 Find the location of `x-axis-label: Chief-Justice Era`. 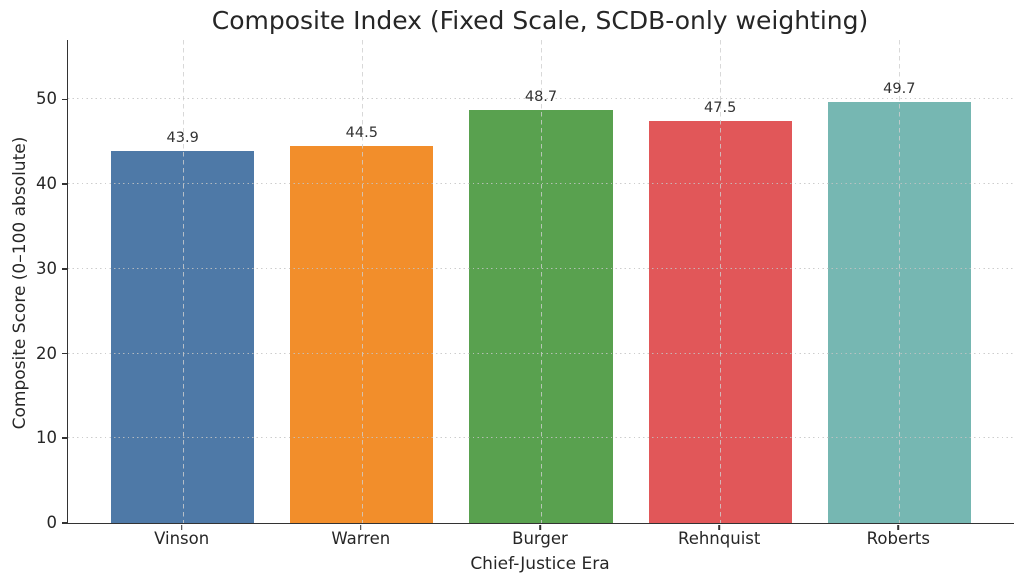

x-axis-label: Chief-Justice Era is located at coordinates (540, 564).